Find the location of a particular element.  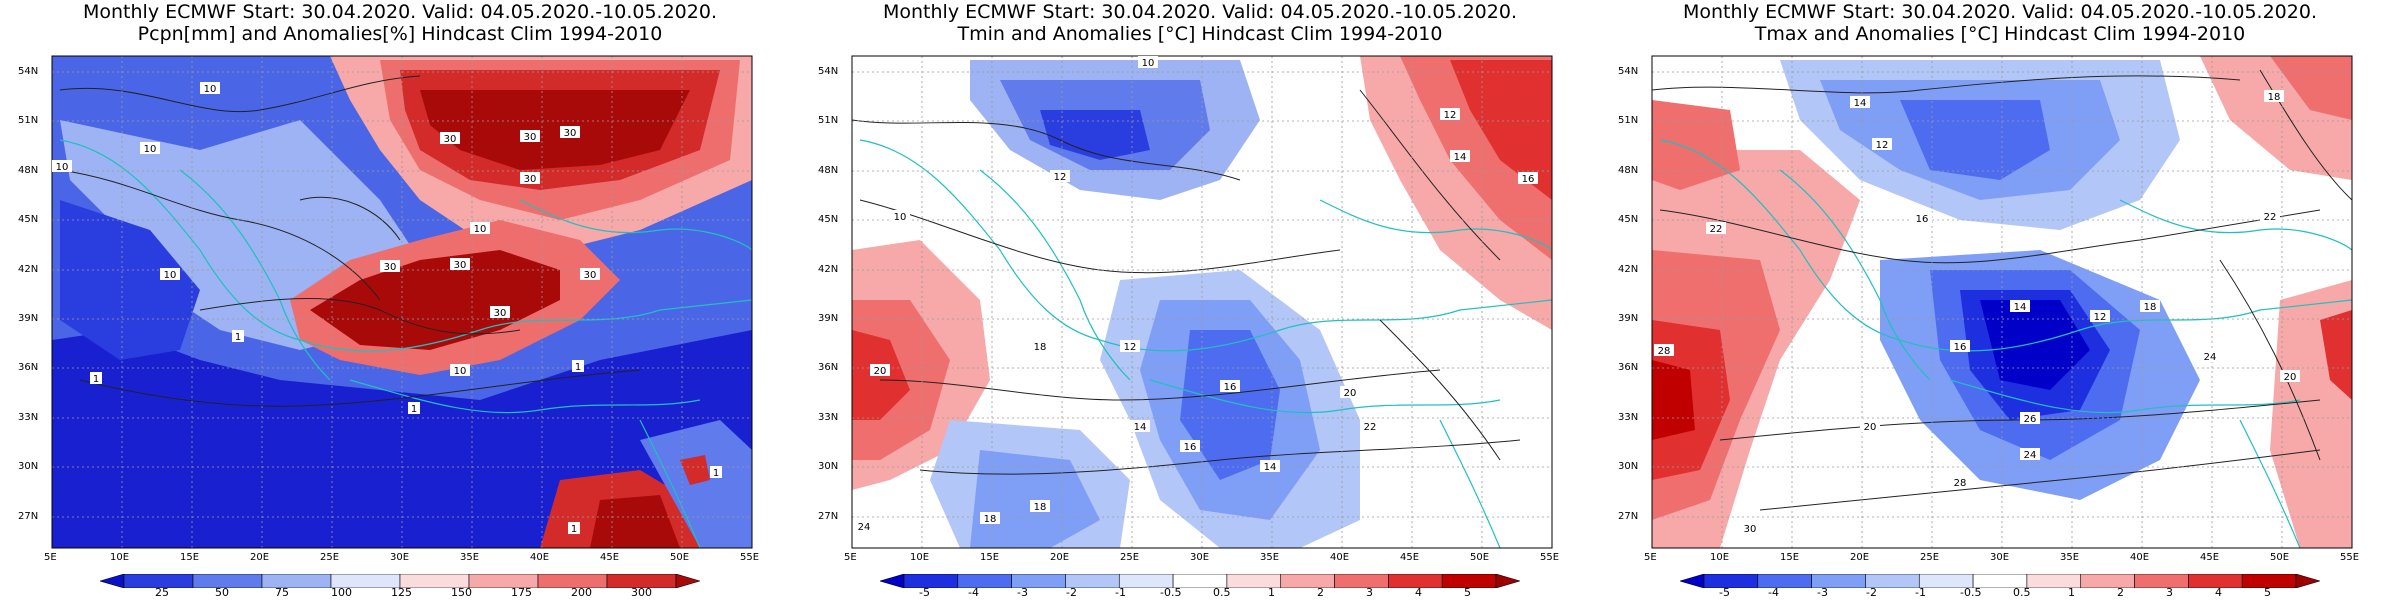

lat-label: 33N is located at coordinates (28, 417).